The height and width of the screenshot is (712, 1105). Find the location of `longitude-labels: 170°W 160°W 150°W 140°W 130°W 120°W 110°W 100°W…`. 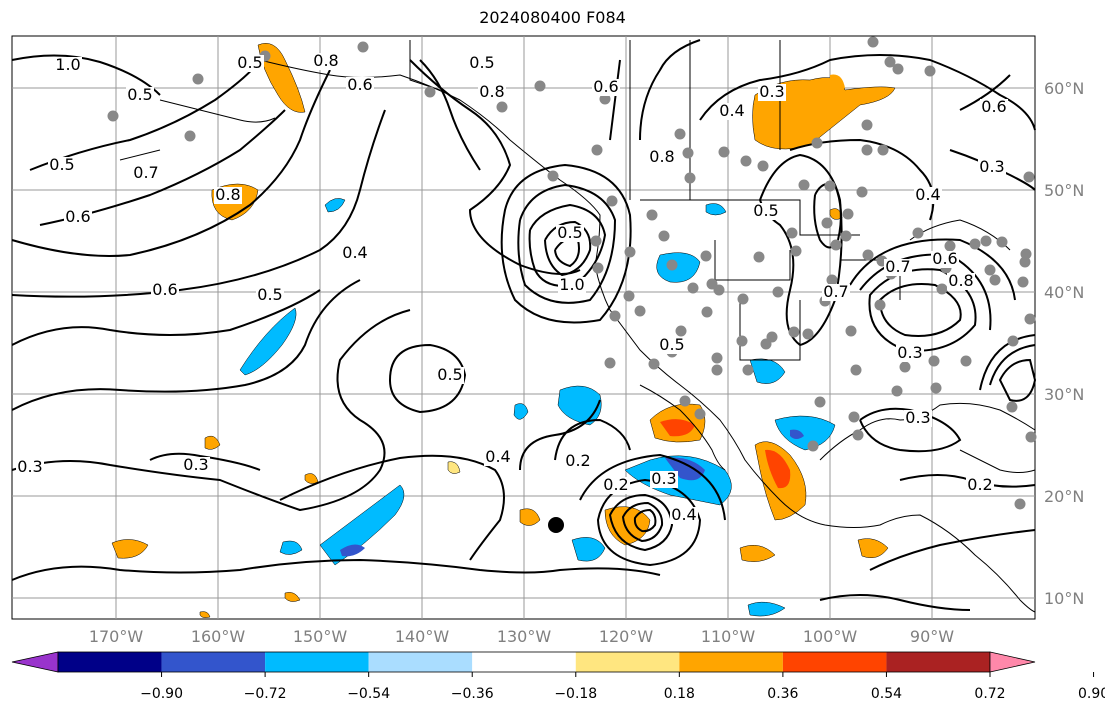

longitude-labels: 170°W 160°W 150°W 140°W 130°W 120°W 110°W 100°W… is located at coordinates (521, 636).